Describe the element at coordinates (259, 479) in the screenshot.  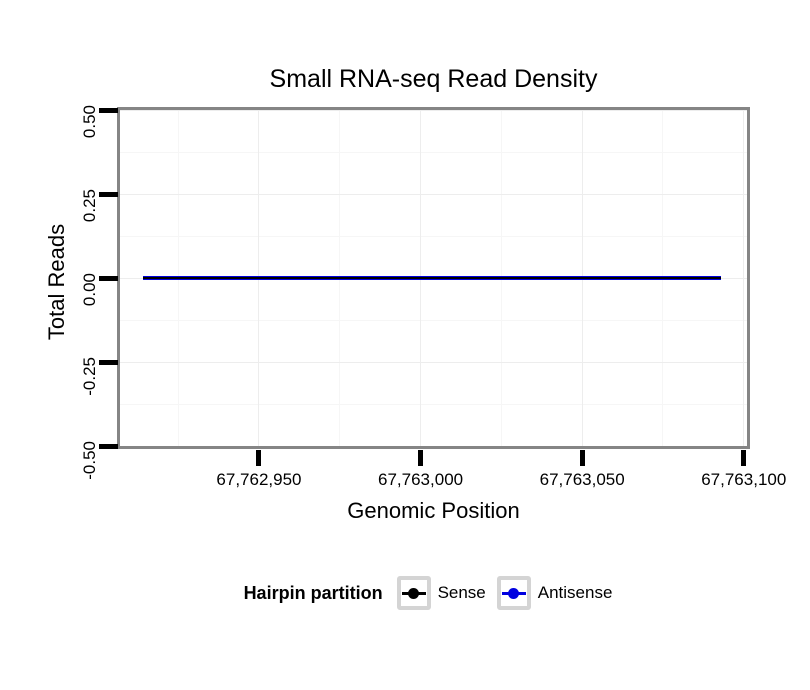
I see `x-axis-tick-label: 67,762,950` at that location.